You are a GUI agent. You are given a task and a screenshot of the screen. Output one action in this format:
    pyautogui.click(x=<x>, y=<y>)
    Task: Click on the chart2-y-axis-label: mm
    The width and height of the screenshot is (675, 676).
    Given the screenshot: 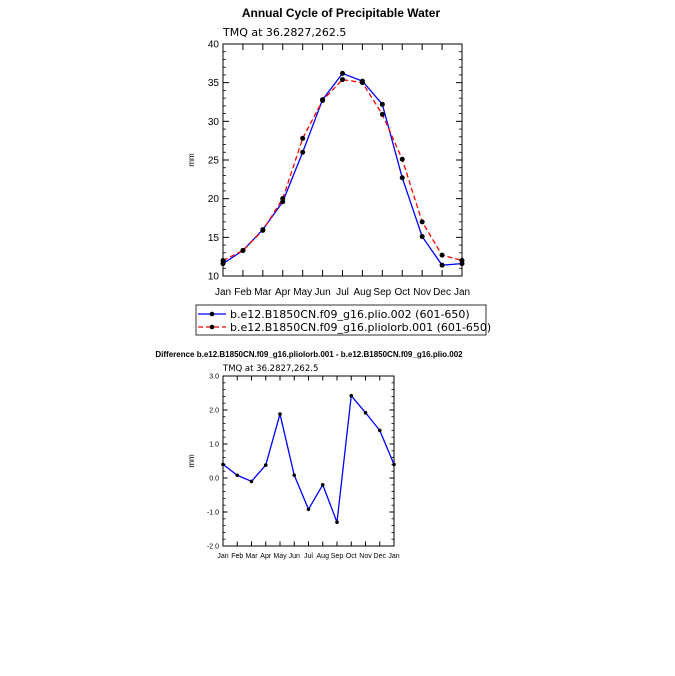 What is the action you would take?
    pyautogui.click(x=191, y=461)
    